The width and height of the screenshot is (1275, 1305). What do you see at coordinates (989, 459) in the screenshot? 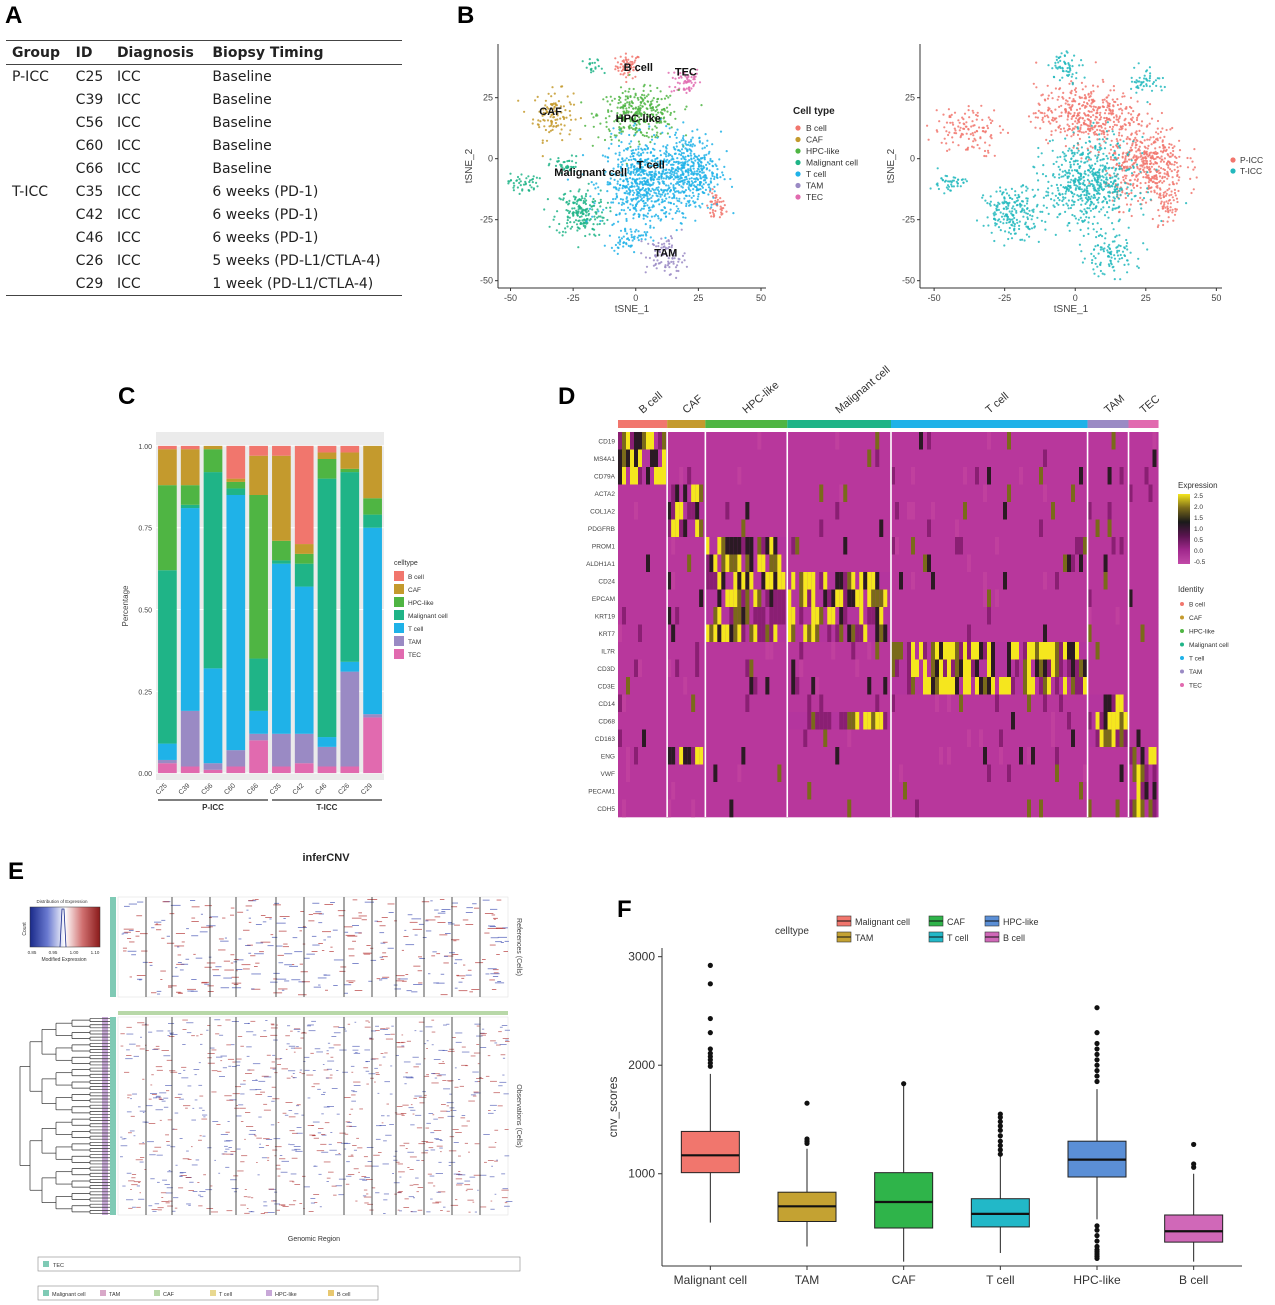
I see `heatmap-row-bg` at bounding box center [989, 459].